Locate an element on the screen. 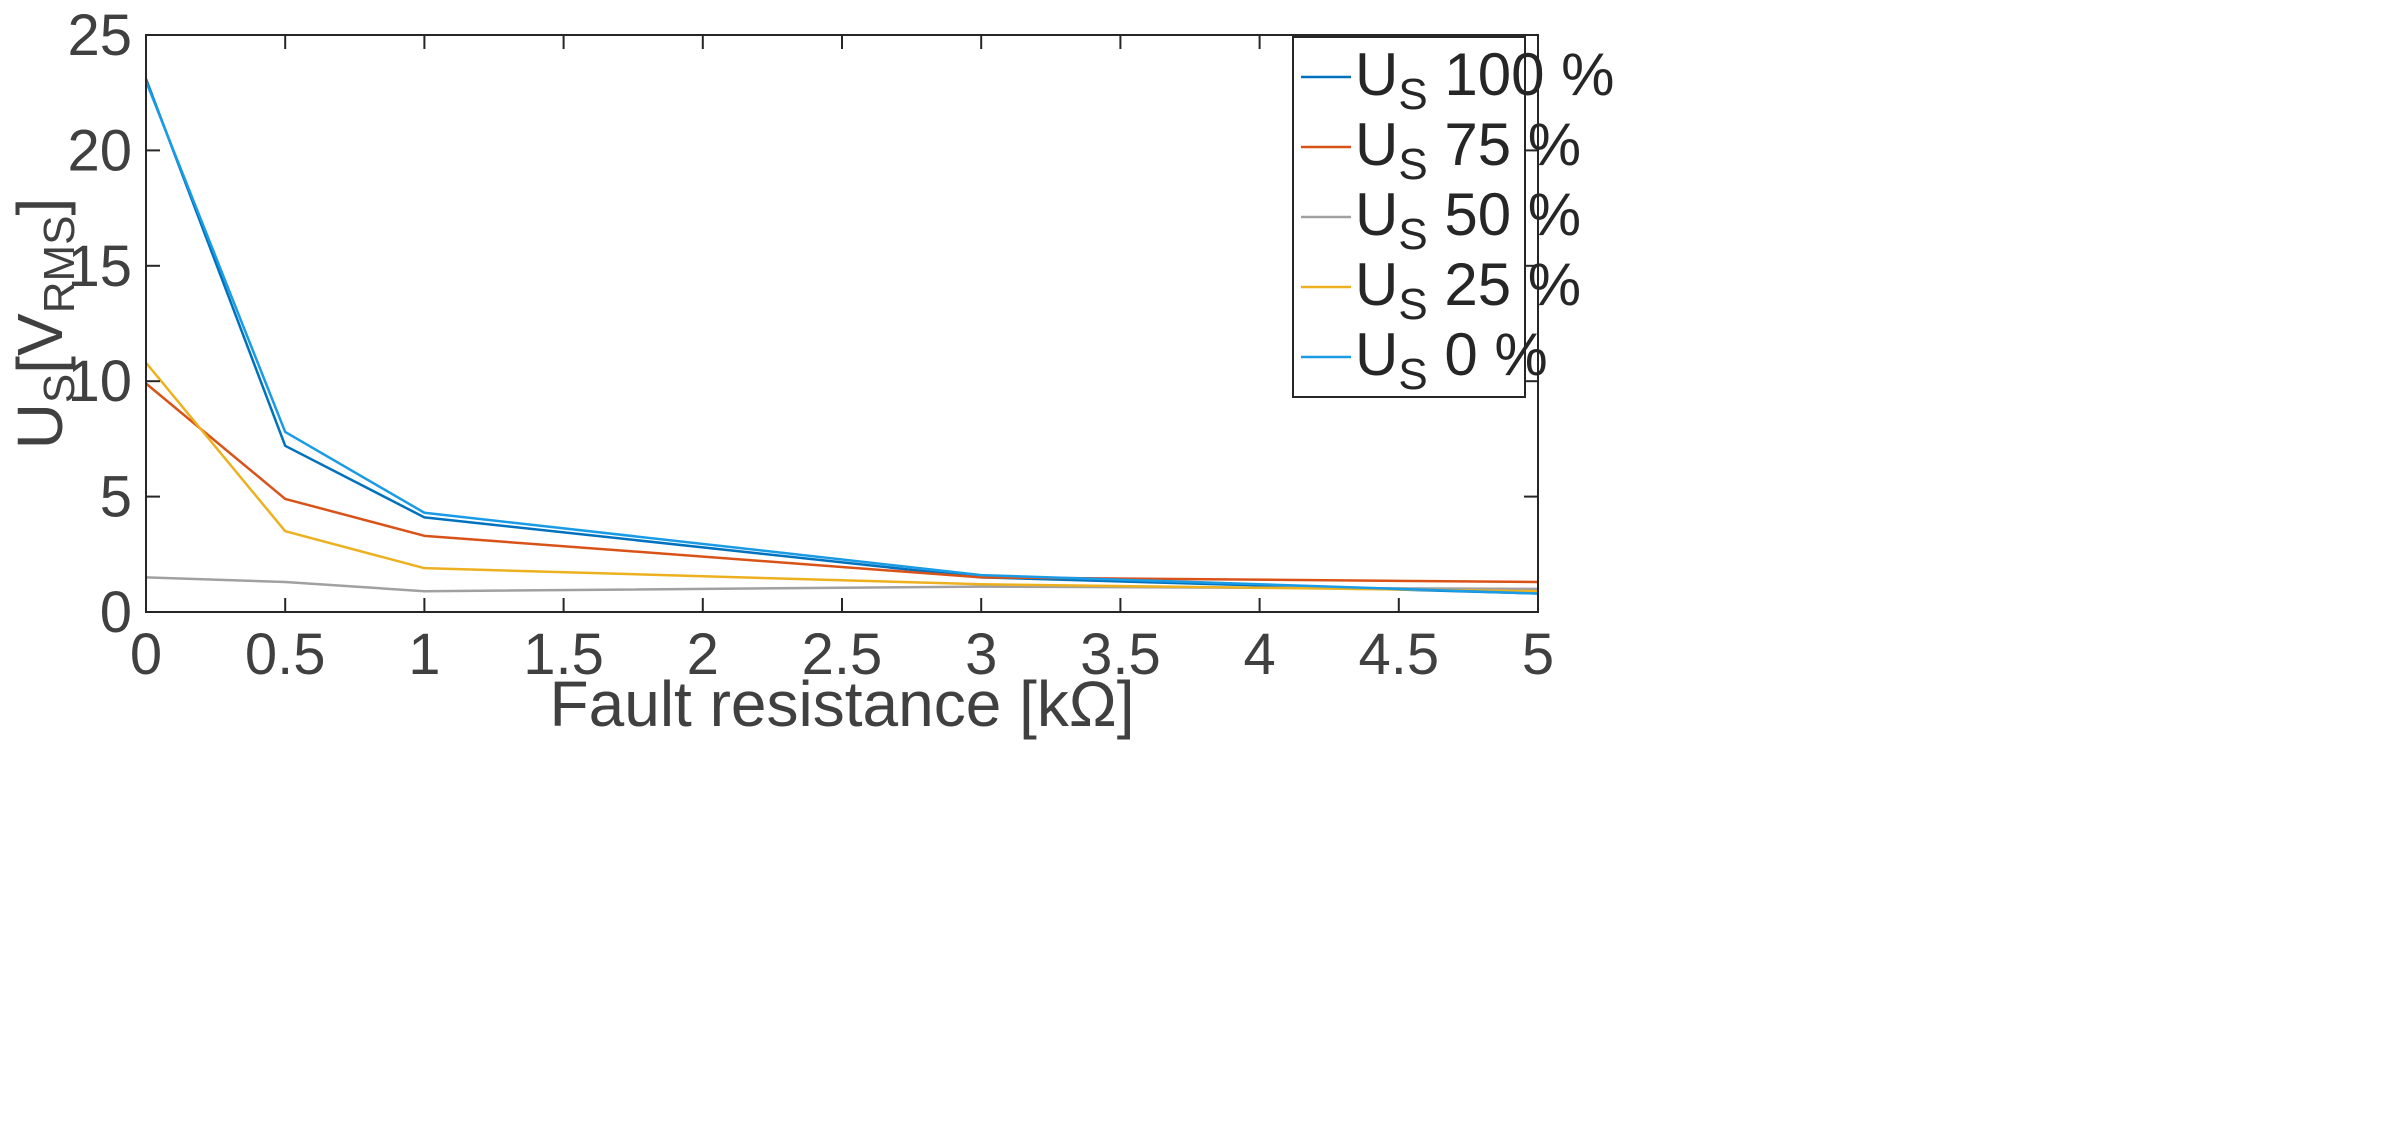  legend-label-3: US 25 % is located at coordinates (1468, 290).